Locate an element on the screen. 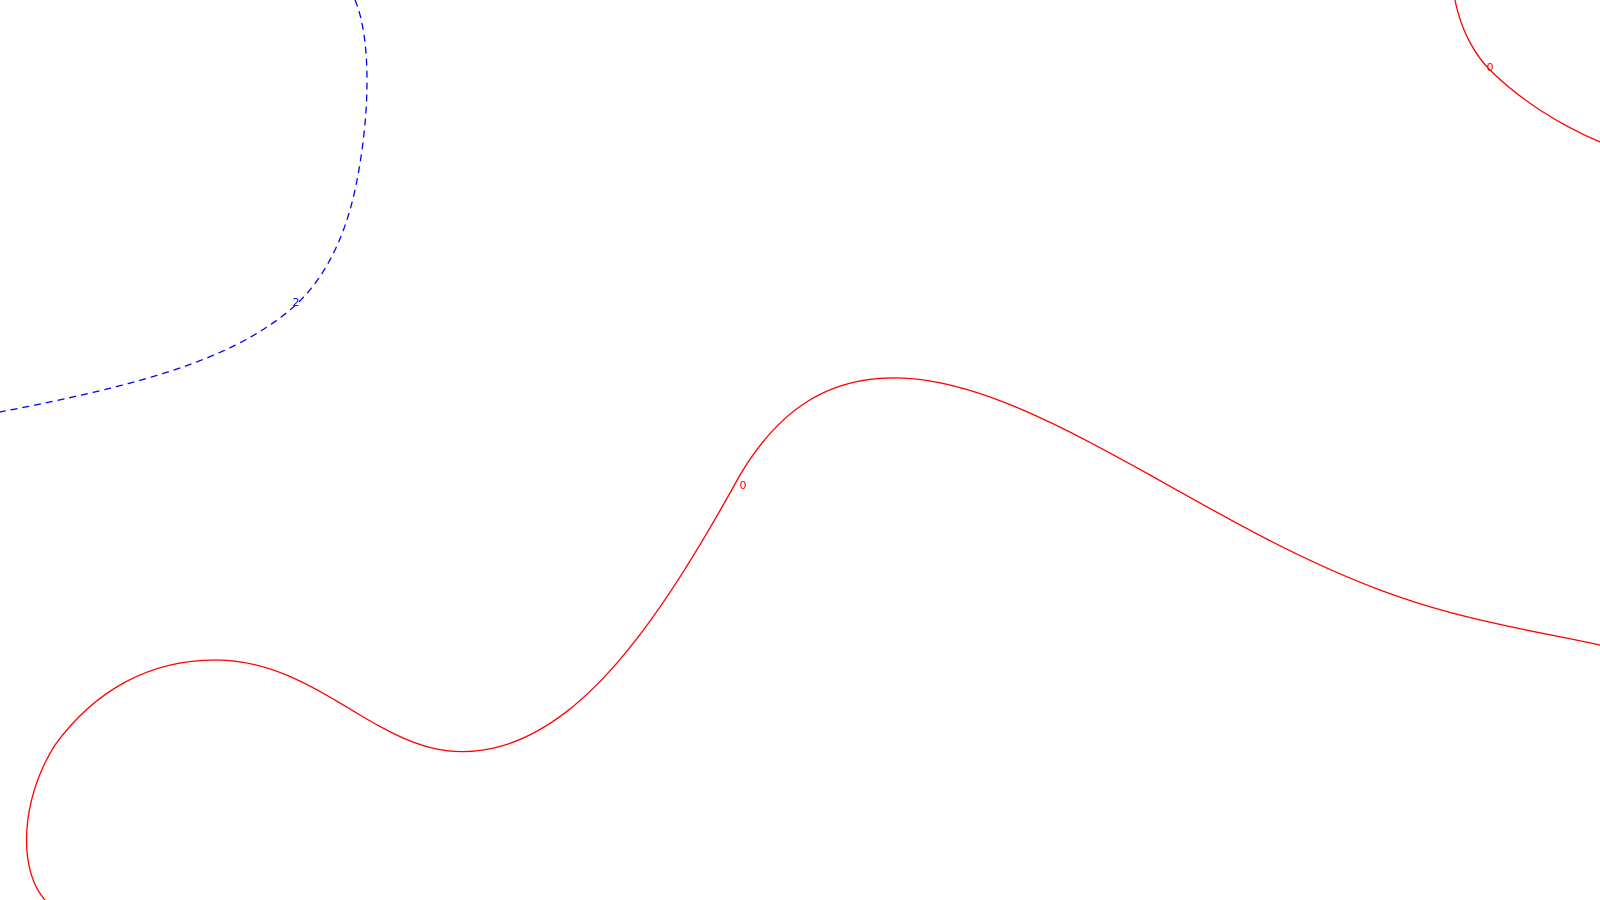 The image size is (1600, 900). contour-label-level-0-main: 0 is located at coordinates (743, 485).